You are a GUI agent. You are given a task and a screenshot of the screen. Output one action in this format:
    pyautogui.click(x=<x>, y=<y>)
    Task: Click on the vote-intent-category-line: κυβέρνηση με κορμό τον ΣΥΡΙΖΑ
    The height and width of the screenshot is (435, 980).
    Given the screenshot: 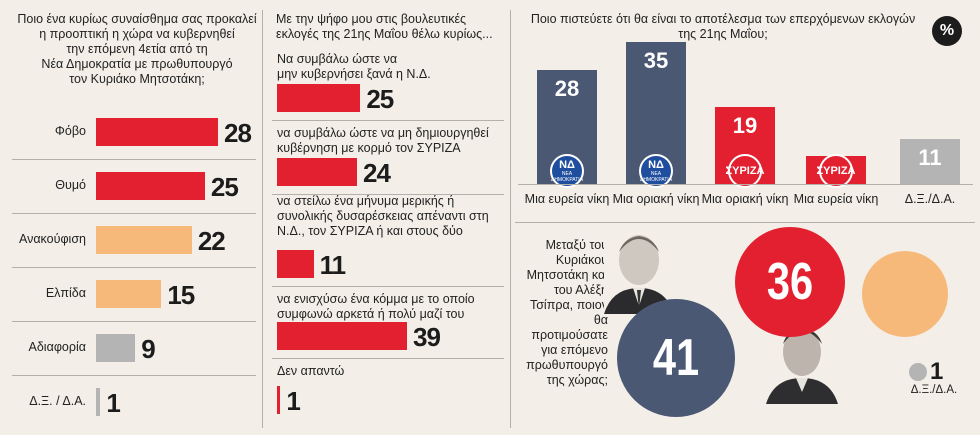 What is the action you would take?
    pyautogui.click(x=369, y=148)
    